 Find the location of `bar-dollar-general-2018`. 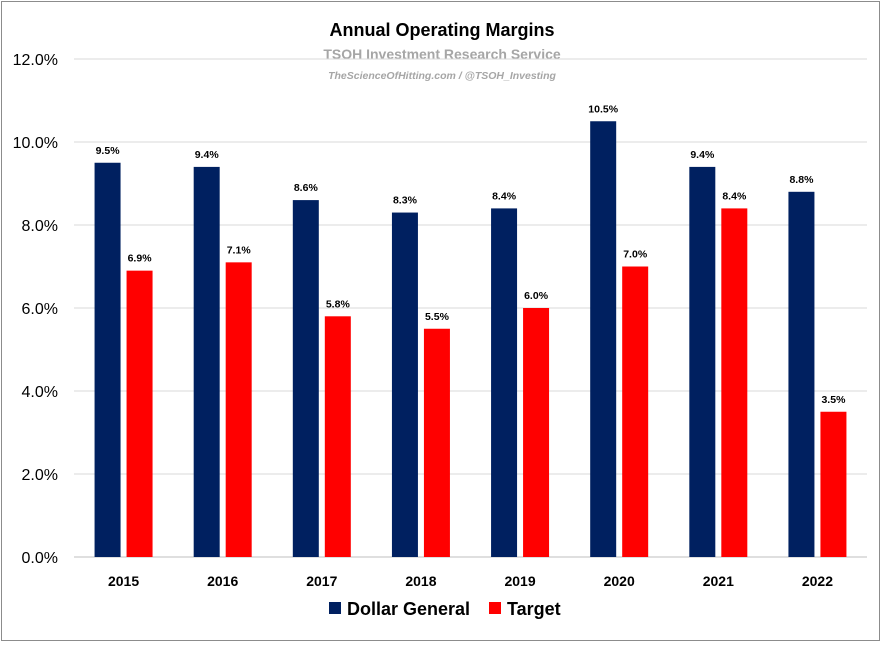

bar-dollar-general-2018 is located at coordinates (404, 385).